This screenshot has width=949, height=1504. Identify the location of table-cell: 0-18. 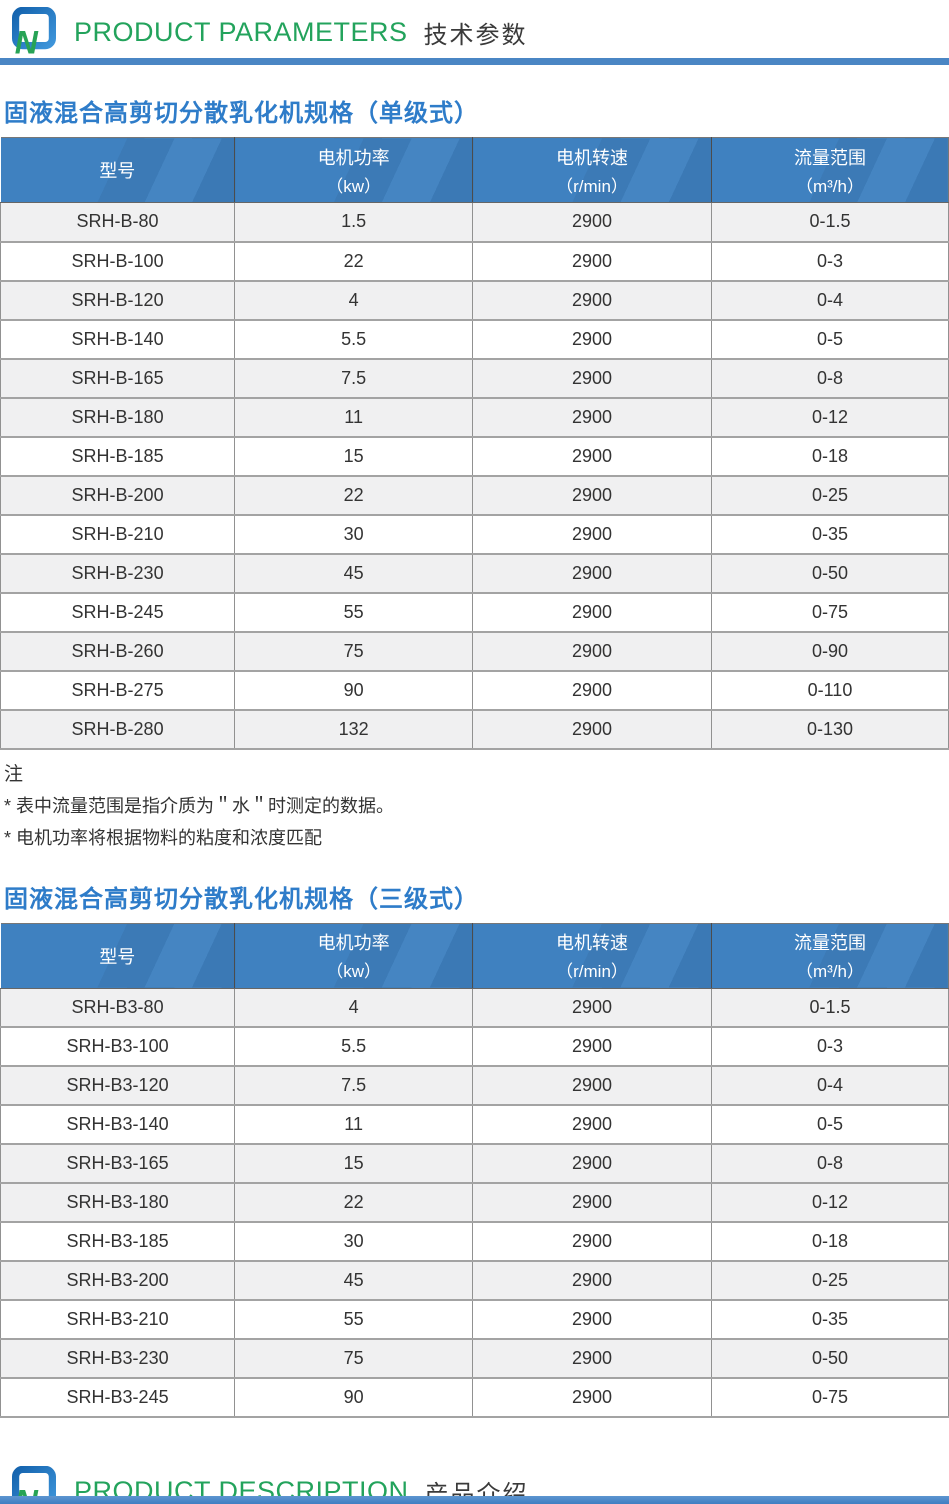
(829, 1242).